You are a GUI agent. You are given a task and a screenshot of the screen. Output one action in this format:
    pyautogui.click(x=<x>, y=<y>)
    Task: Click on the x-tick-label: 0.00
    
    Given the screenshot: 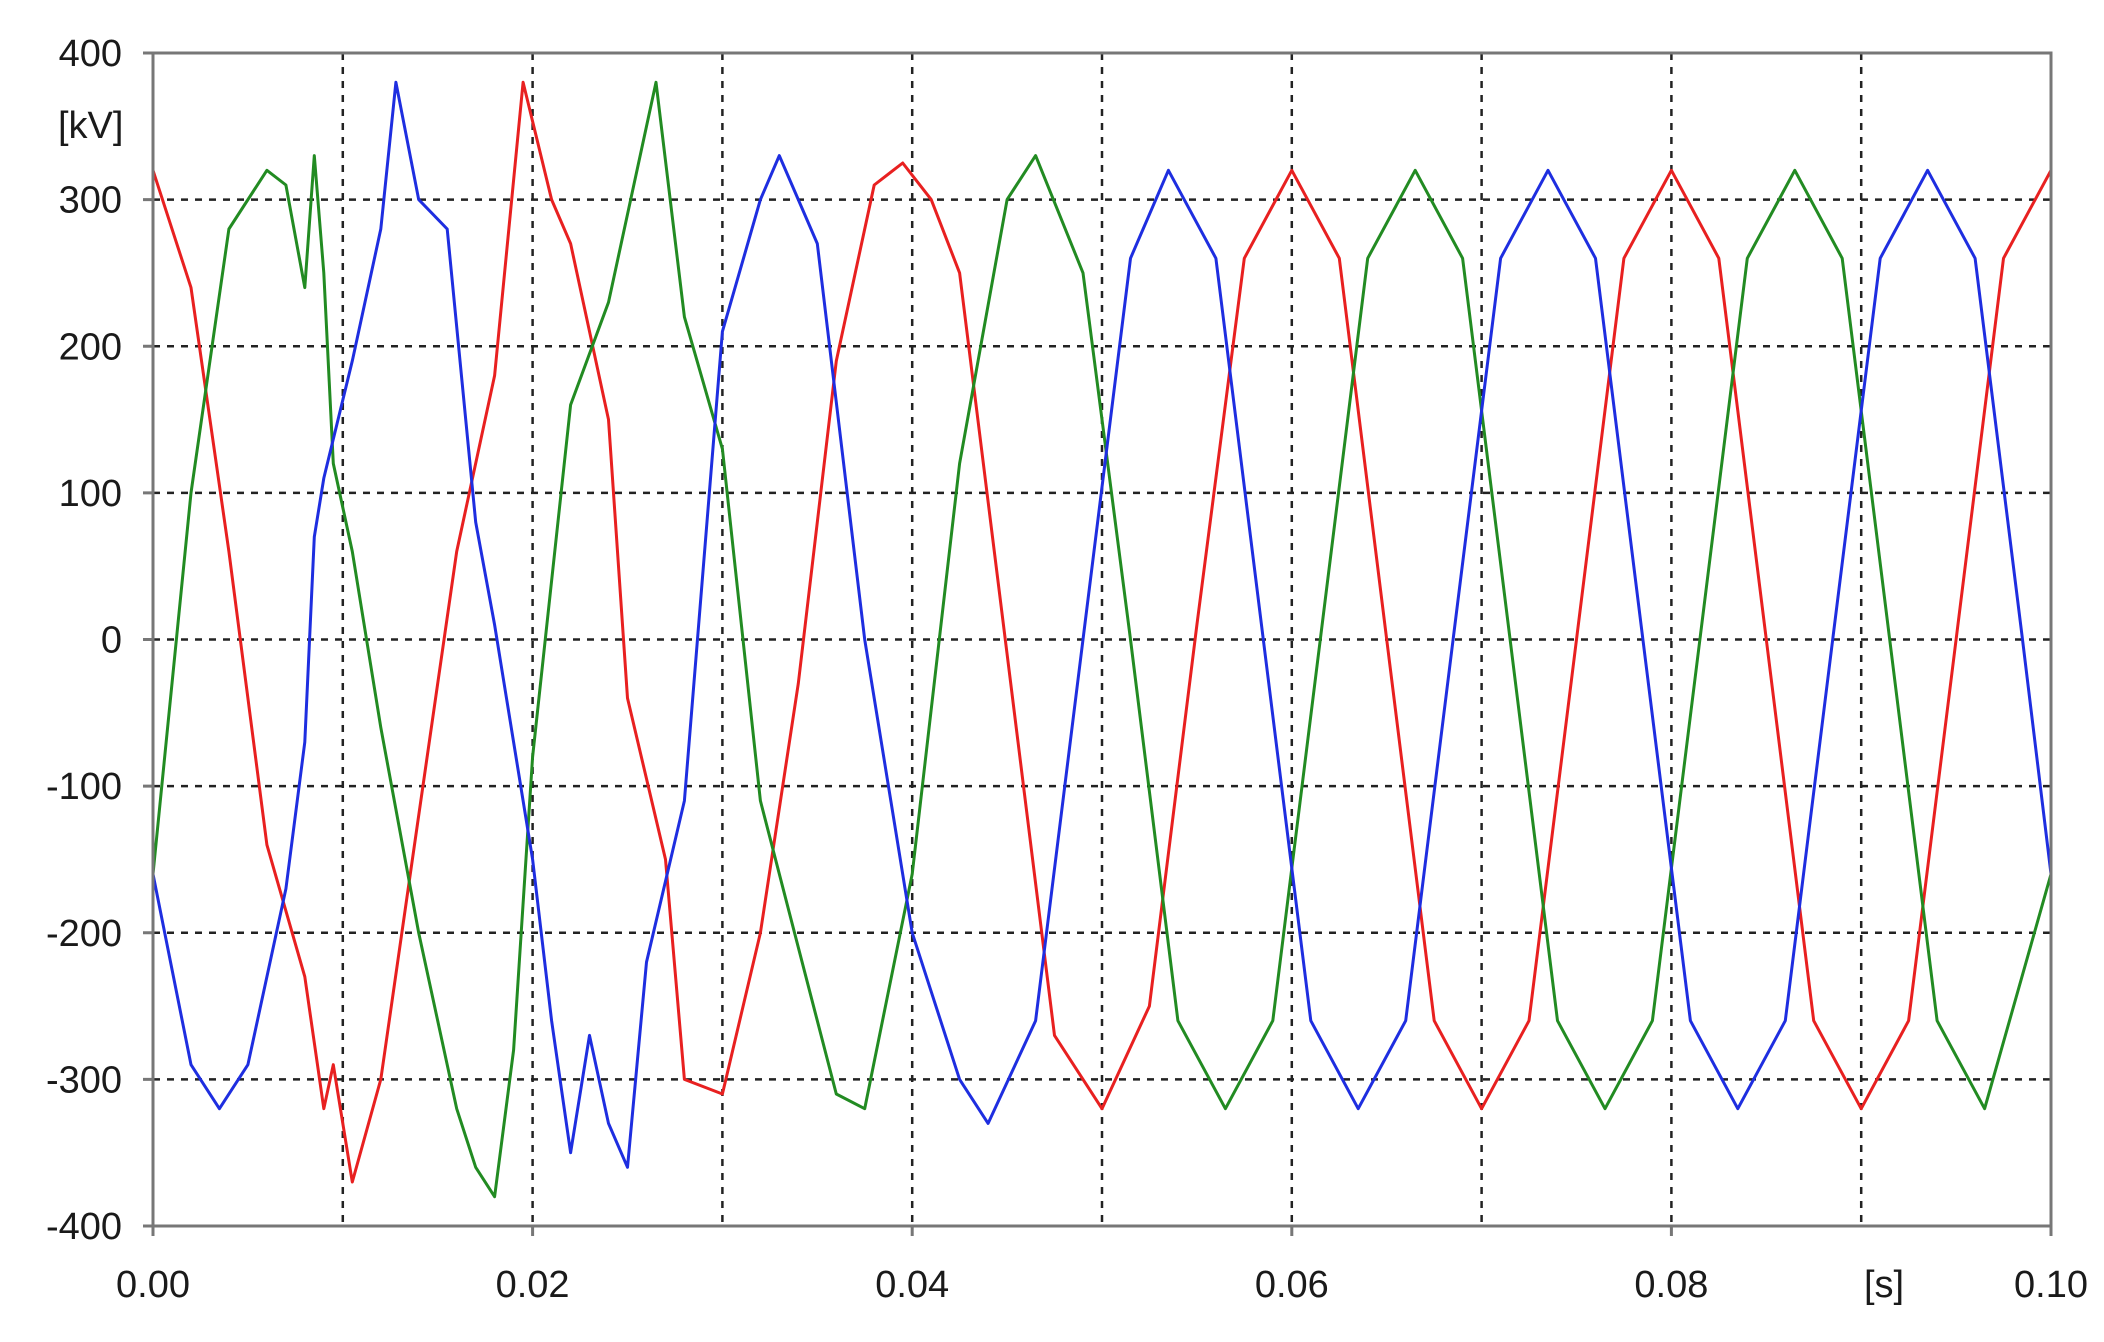 What is the action you would take?
    pyautogui.click(x=153, y=1285)
    